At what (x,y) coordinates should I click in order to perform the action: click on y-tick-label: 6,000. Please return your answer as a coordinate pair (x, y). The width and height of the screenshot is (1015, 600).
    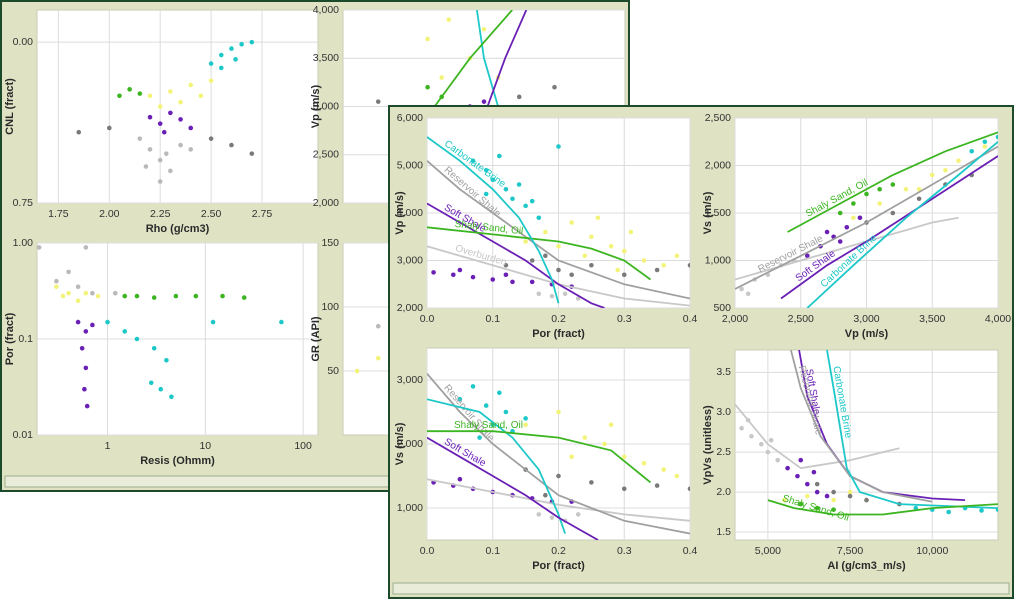
    Looking at the image, I should click on (410, 118).